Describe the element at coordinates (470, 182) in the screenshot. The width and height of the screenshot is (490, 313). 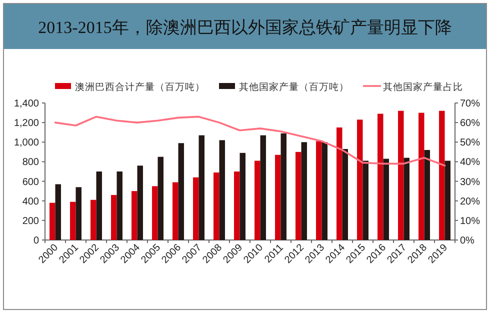
I see `y2-tick-label: 30%` at that location.